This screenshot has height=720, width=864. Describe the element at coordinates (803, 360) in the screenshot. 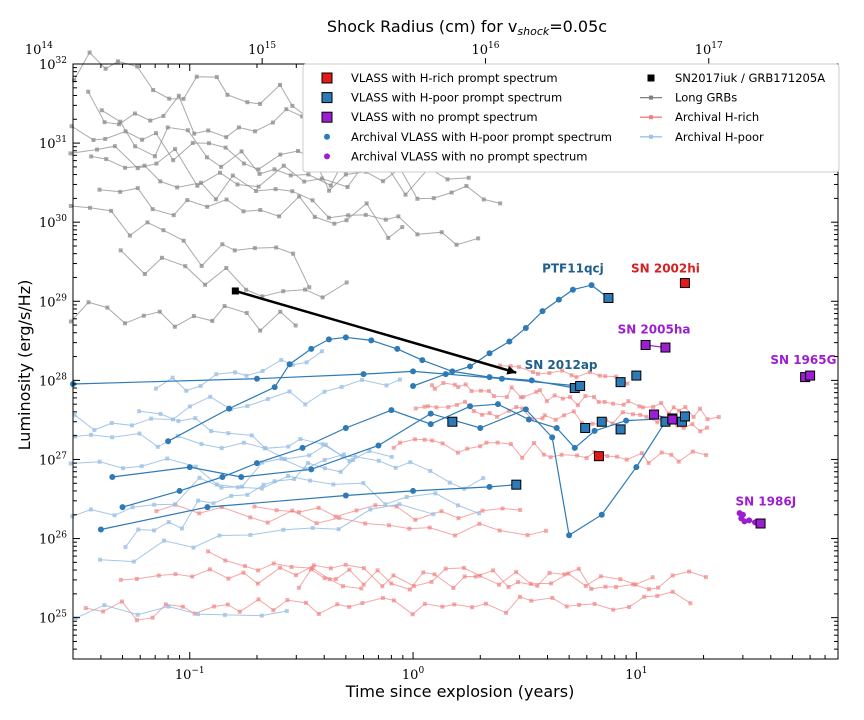

I see `annotation-label: SN 1965G` at that location.